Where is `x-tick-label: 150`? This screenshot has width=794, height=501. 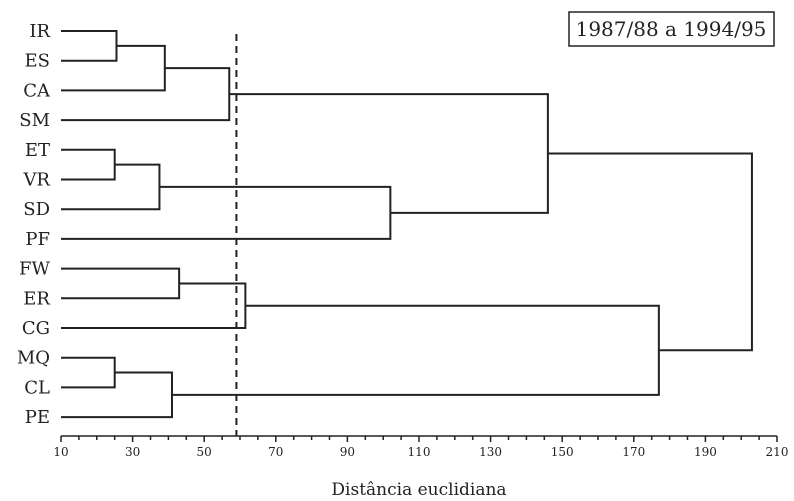
x-tick-label: 150 is located at coordinates (562, 452).